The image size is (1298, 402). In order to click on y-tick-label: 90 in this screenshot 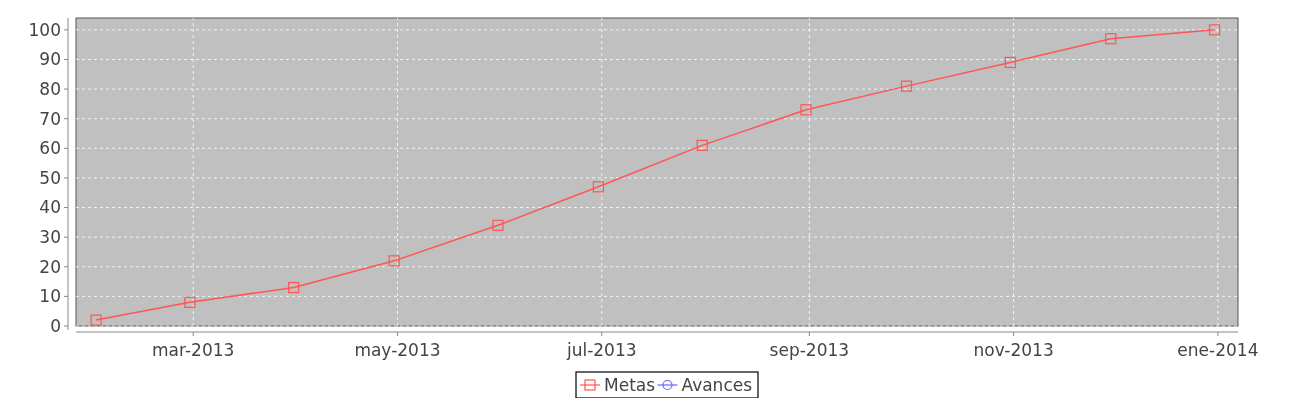, I will do `click(50, 59)`.